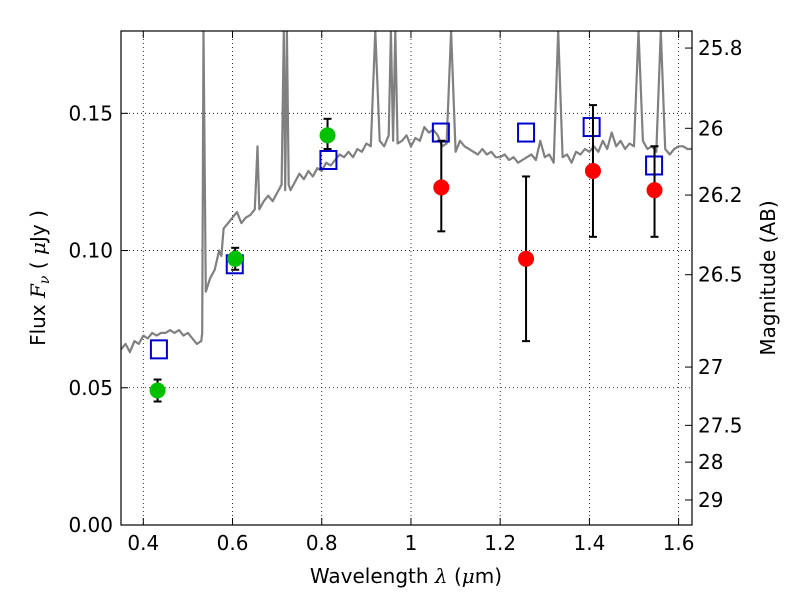 The width and height of the screenshot is (800, 600). Describe the element at coordinates (411, 543) in the screenshot. I see `x-tick-label: 1` at that location.